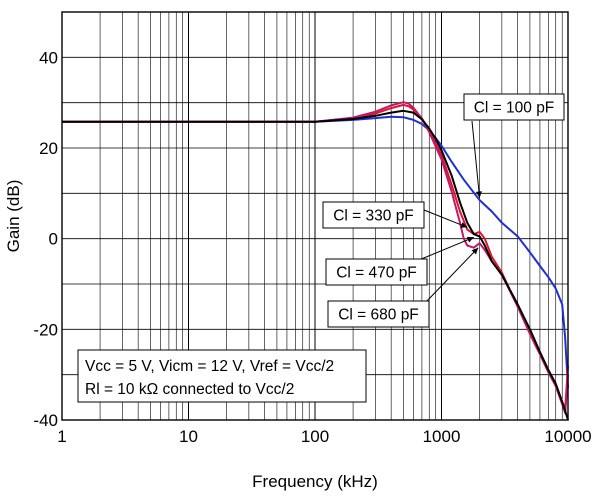  What do you see at coordinates (222, 376) in the screenshot?
I see `conditions-box` at bounding box center [222, 376].